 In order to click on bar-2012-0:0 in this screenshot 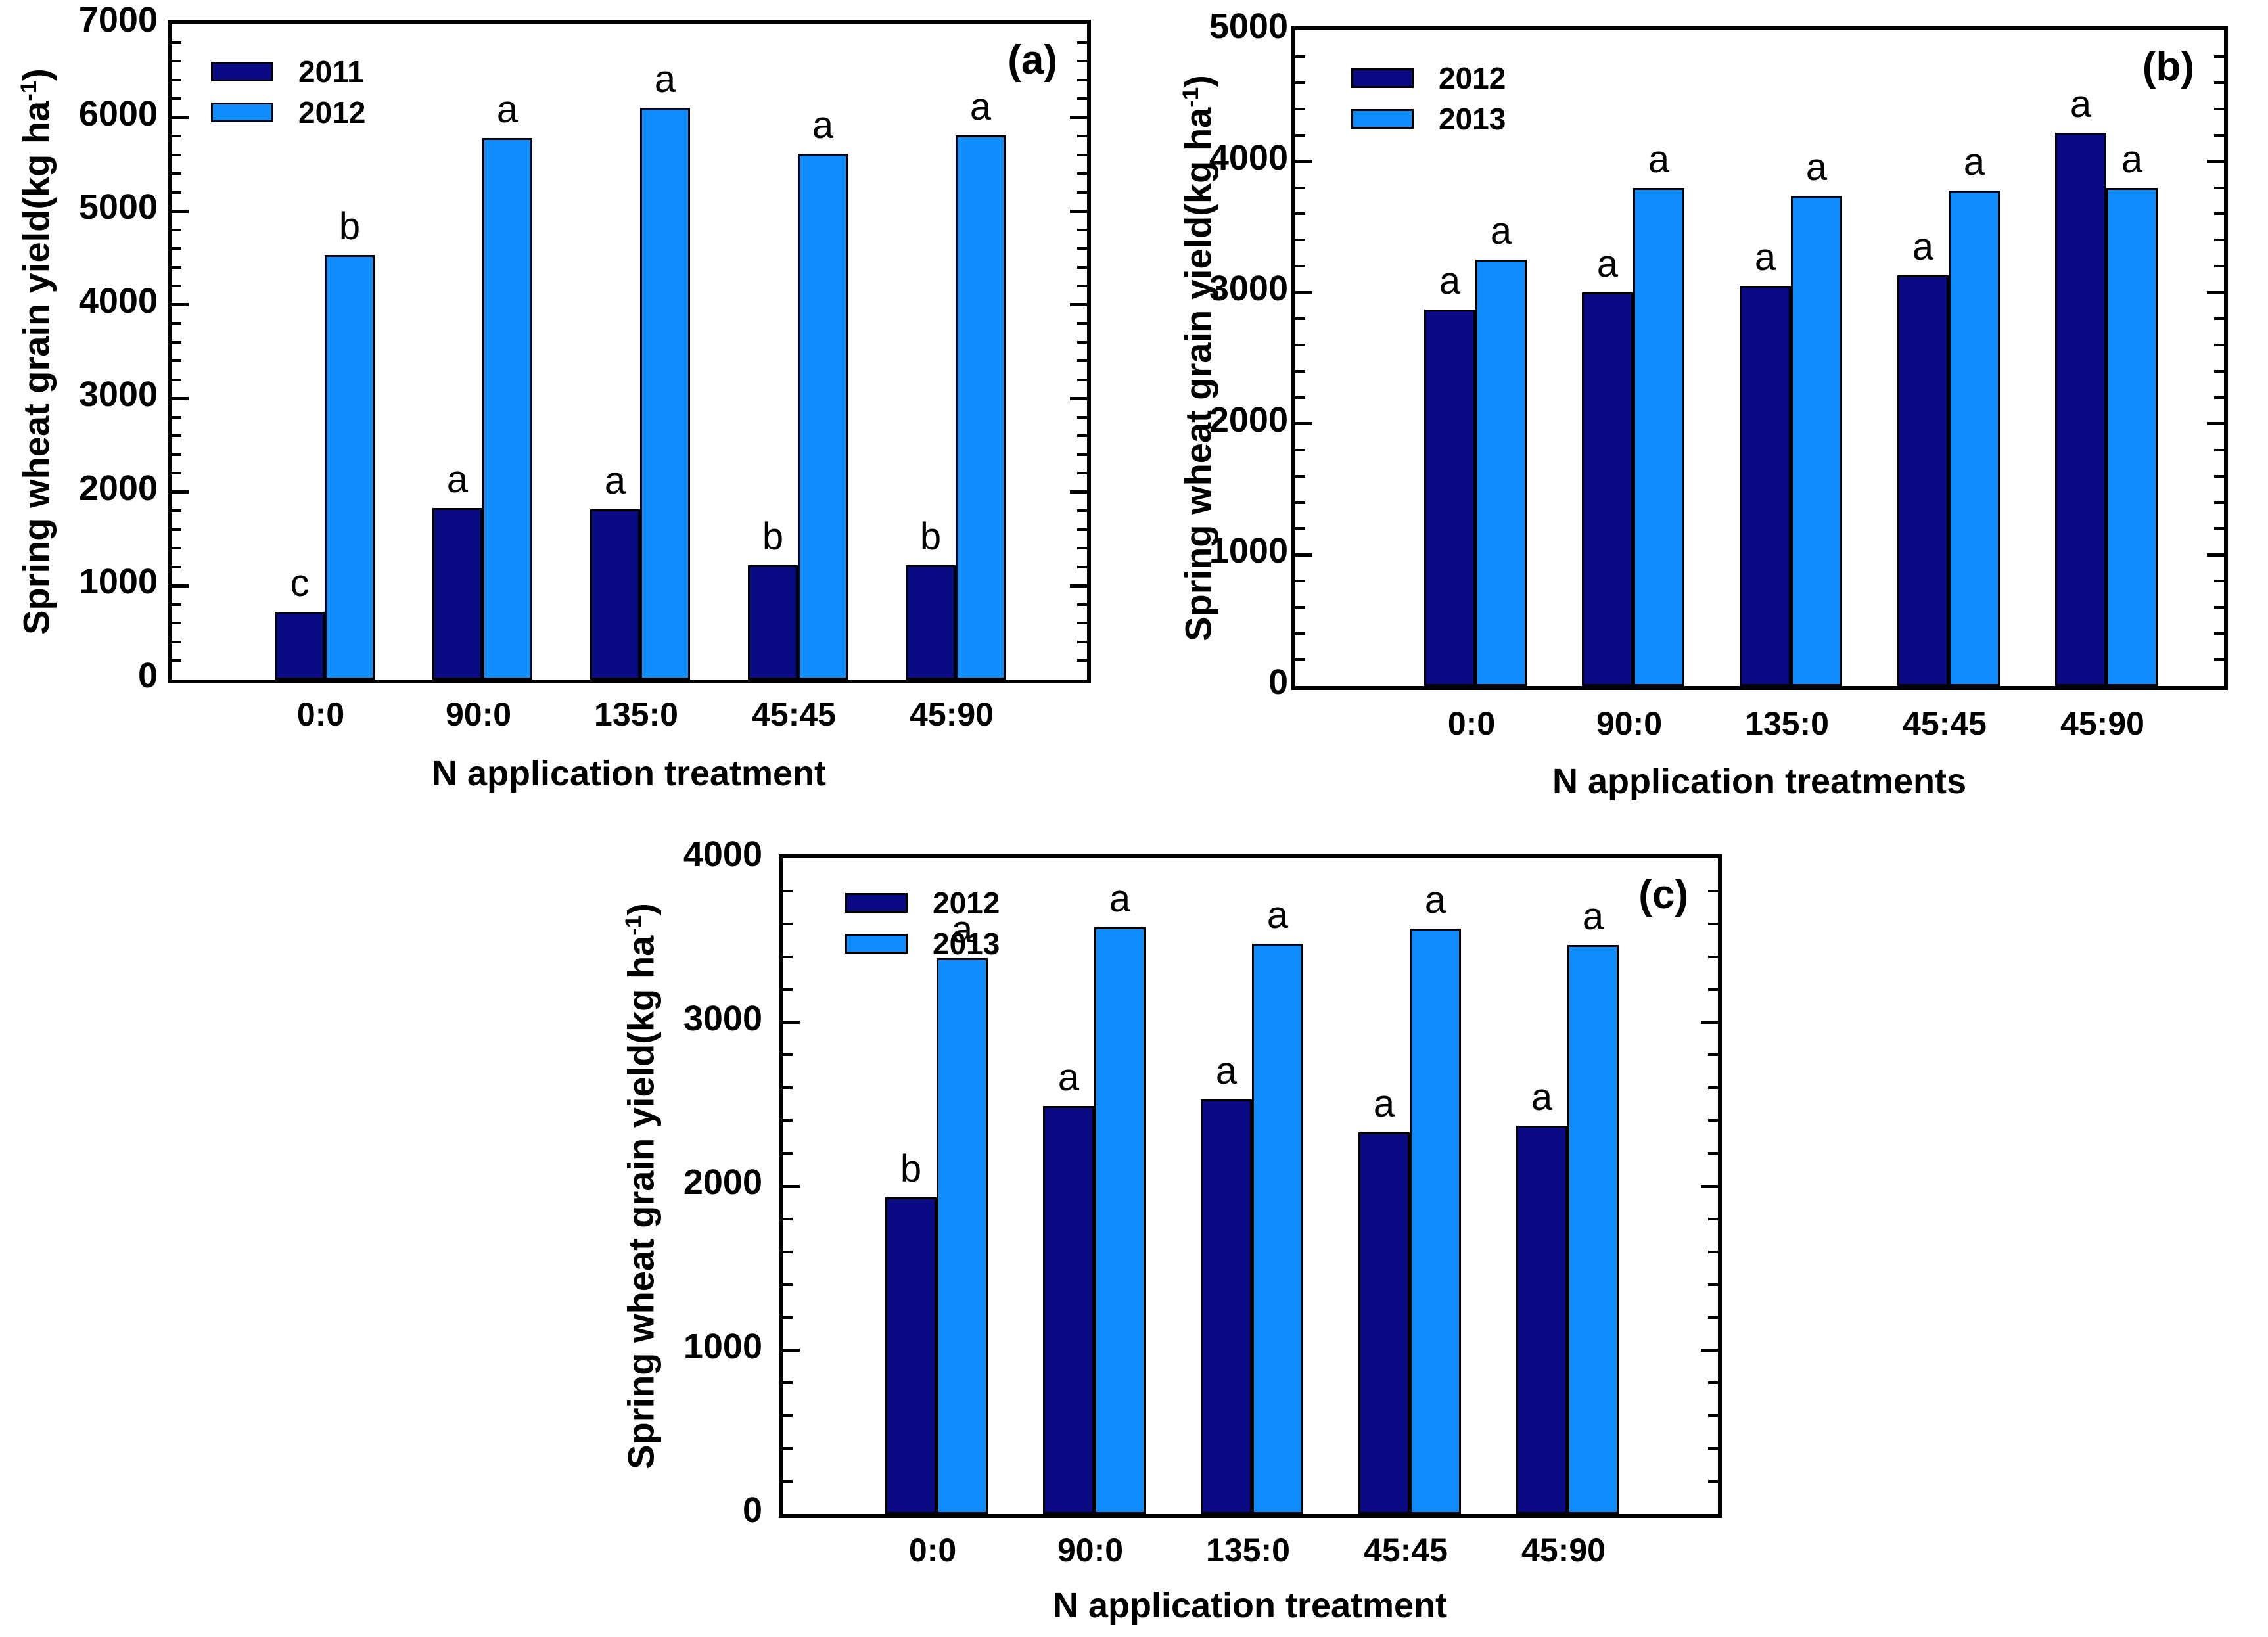, I will do `click(1450, 498)`.